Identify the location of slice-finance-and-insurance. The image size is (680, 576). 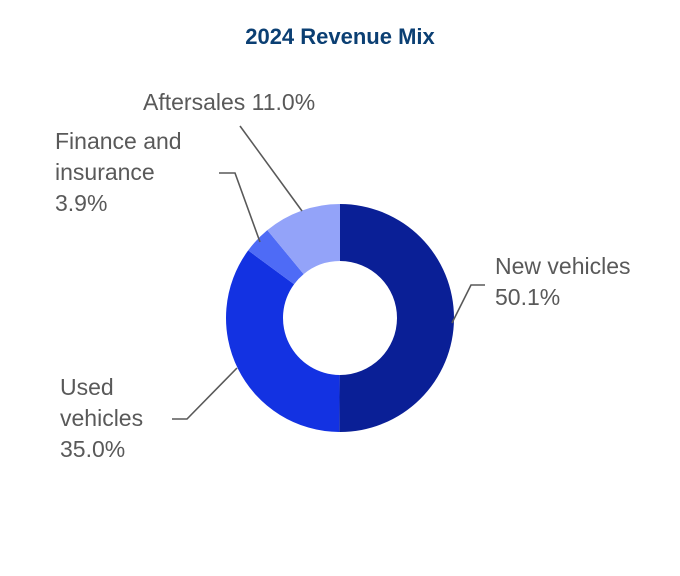
(276, 257).